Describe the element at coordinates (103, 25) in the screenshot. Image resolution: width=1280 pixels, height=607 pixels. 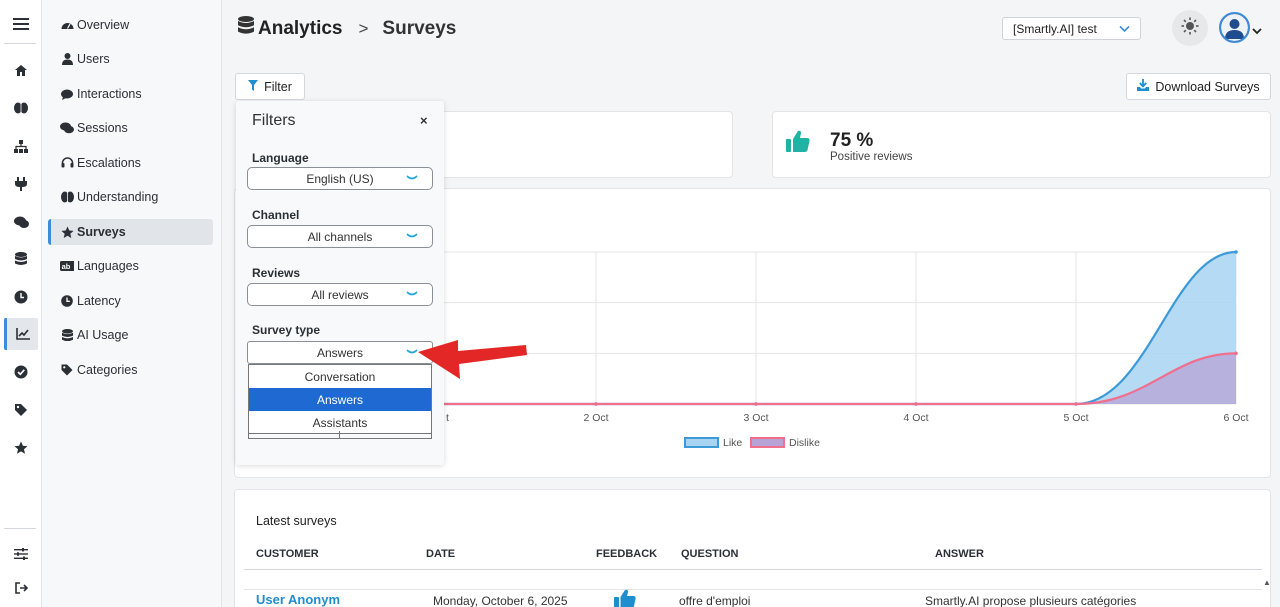
I see `menu-item-label: Overview` at that location.